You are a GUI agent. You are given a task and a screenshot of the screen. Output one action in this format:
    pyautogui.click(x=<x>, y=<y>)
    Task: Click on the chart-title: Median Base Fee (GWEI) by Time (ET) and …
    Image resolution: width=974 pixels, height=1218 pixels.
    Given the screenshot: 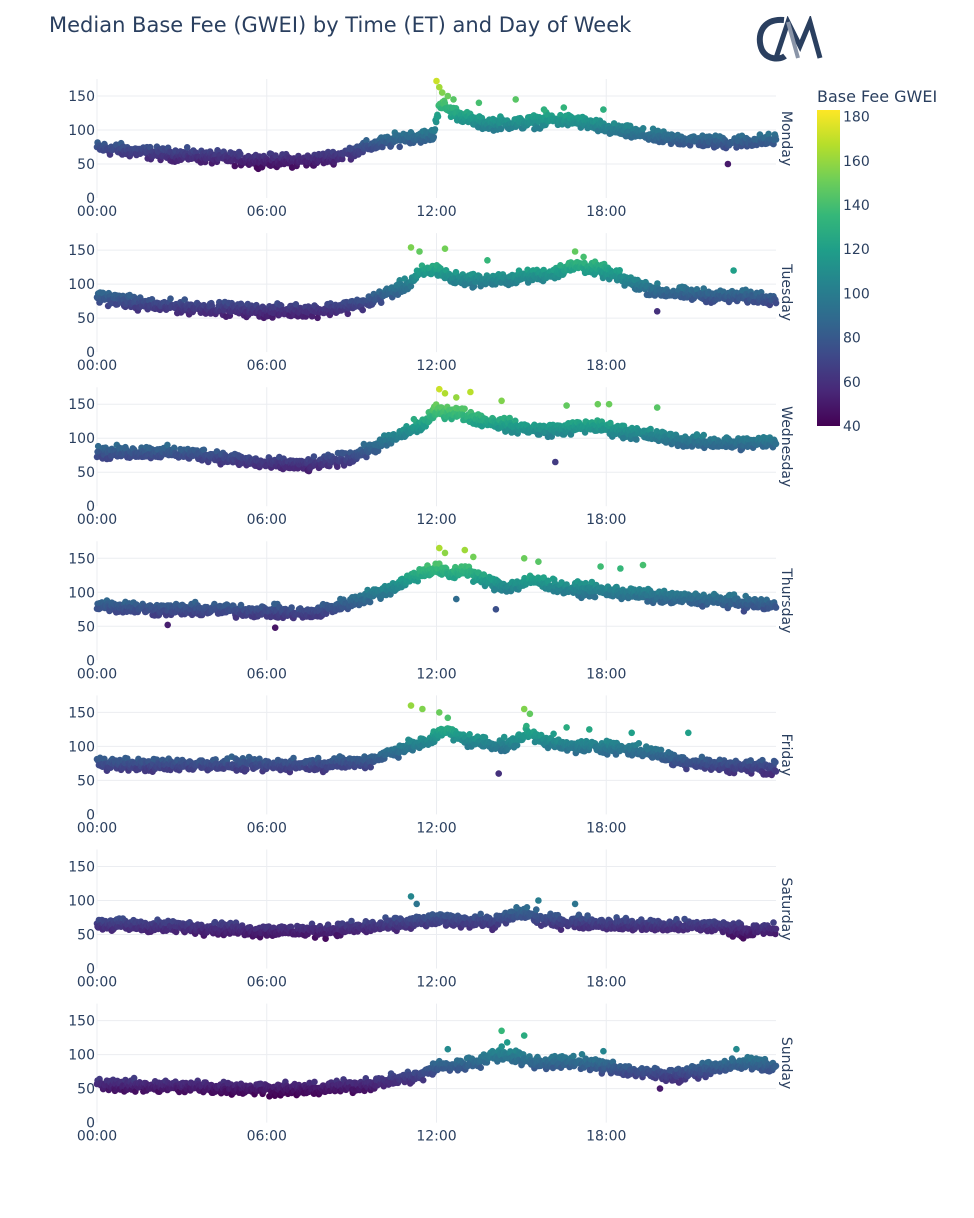 What is the action you would take?
    pyautogui.click(x=340, y=25)
    